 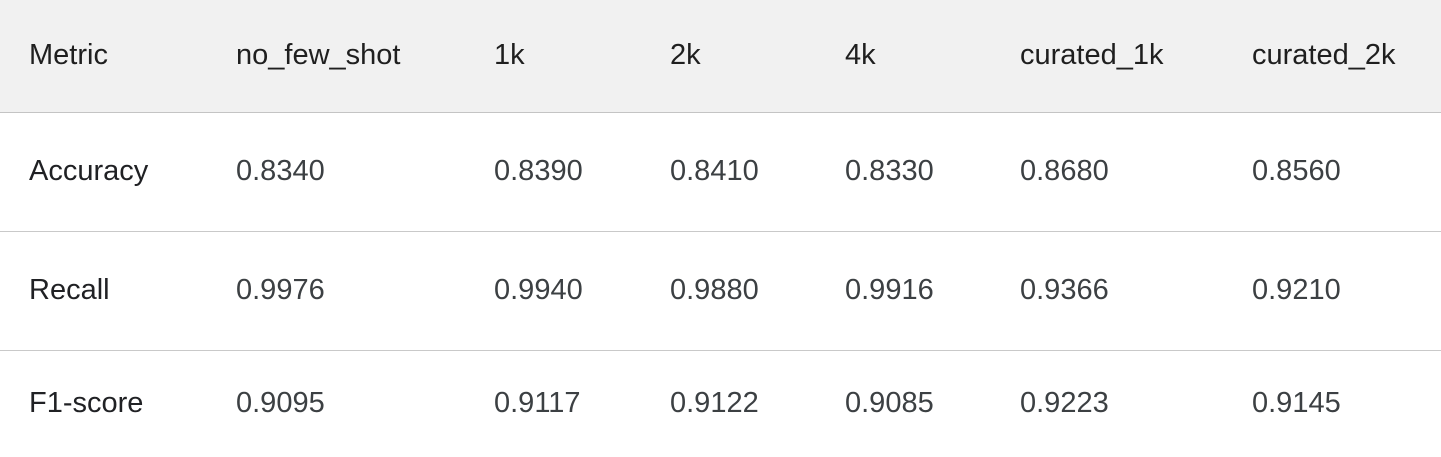 I want to click on value-cell: 0.9210, so click(x=1332, y=290).